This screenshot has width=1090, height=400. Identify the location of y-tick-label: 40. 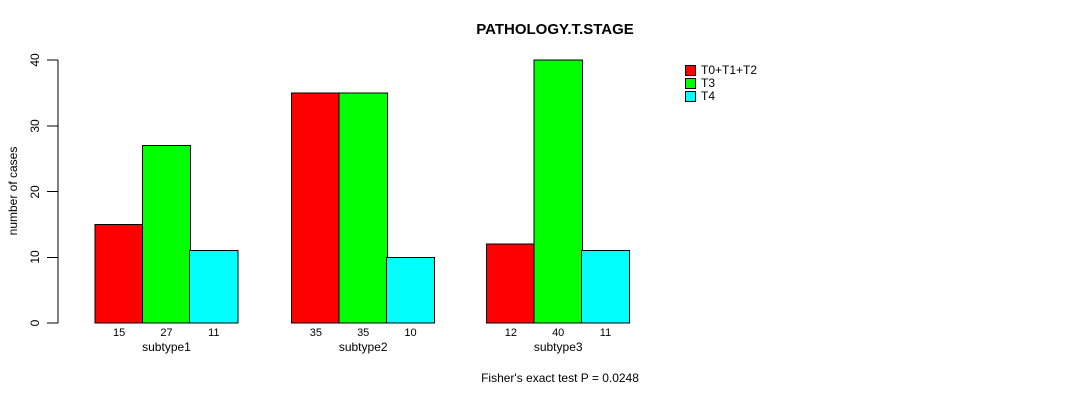
(35, 60).